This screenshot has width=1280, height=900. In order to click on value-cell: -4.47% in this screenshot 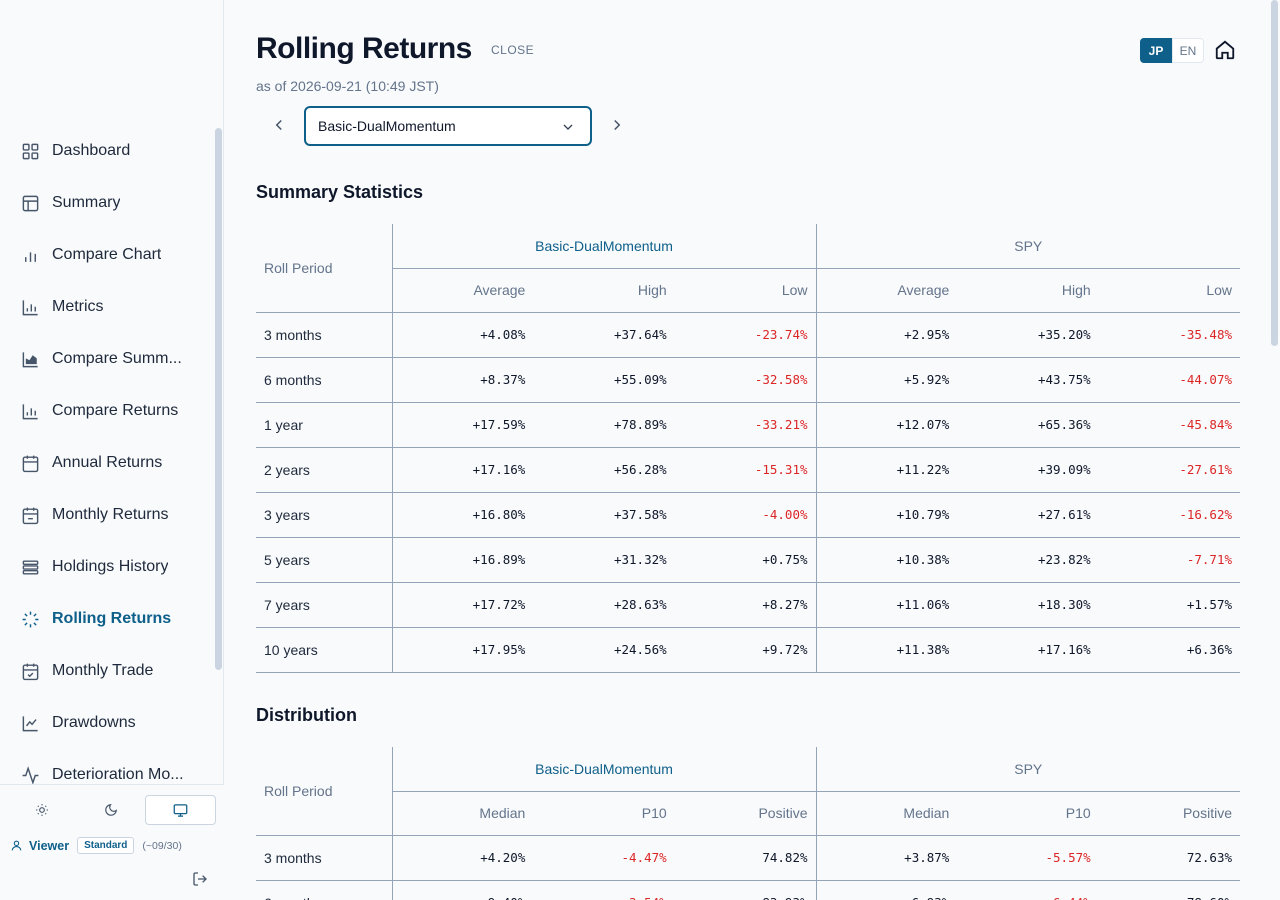, I will do `click(604, 858)`.